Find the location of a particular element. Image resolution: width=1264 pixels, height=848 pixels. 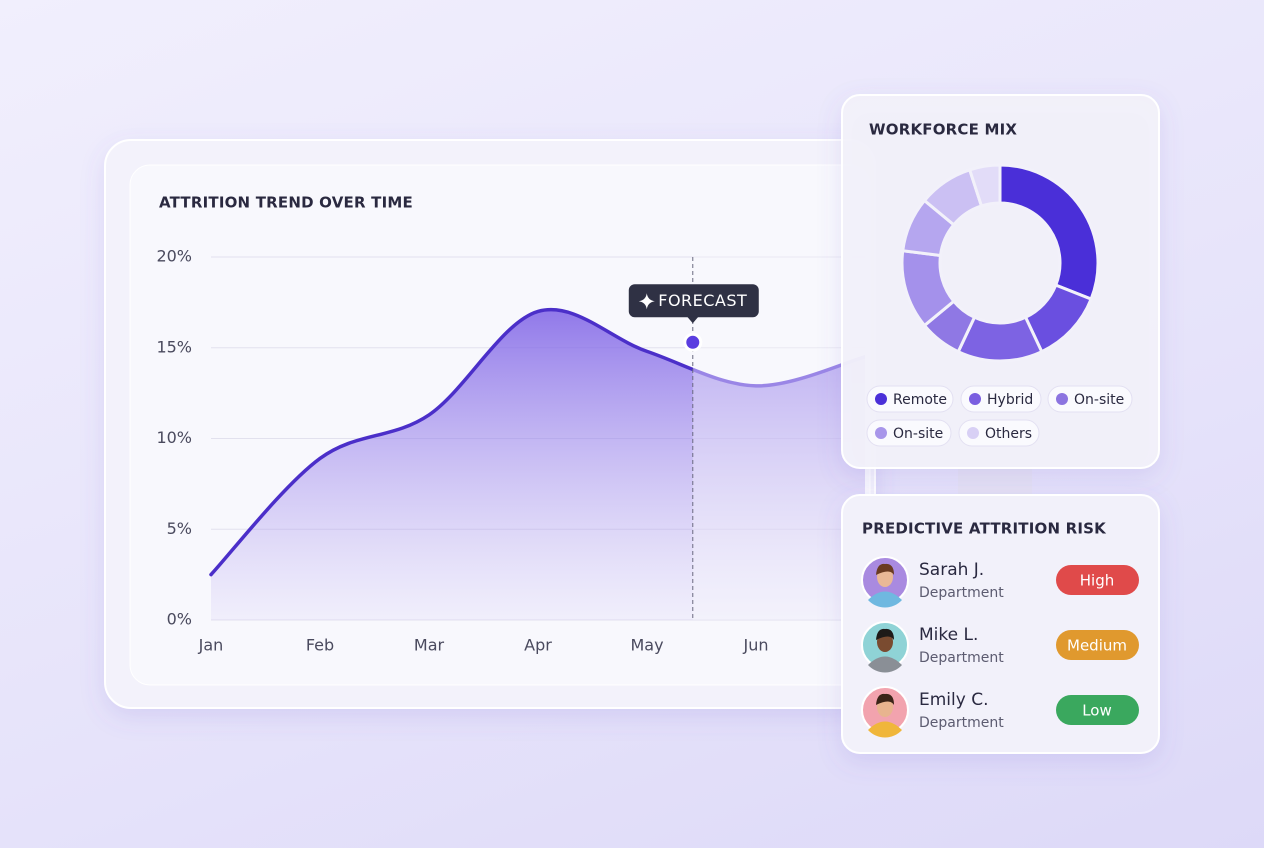

y-tick-label: 20% is located at coordinates (174, 256).